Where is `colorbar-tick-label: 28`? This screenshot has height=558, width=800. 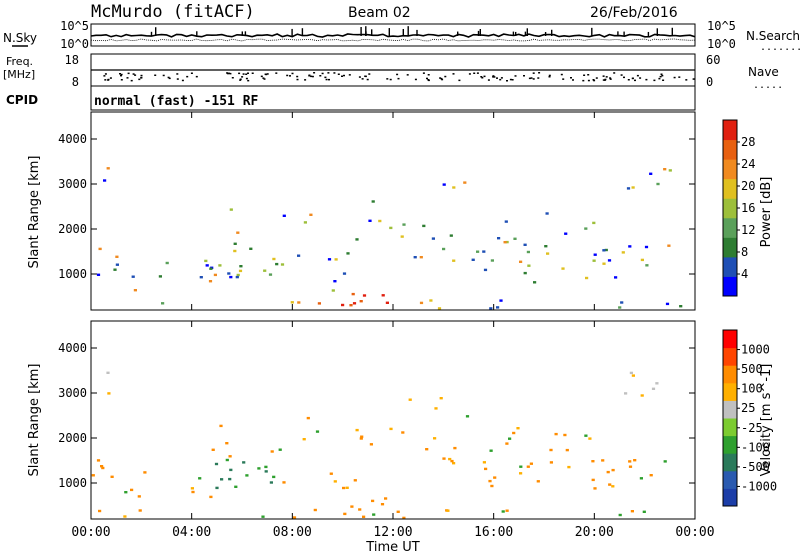 colorbar-tick-label: 28 is located at coordinates (748, 142).